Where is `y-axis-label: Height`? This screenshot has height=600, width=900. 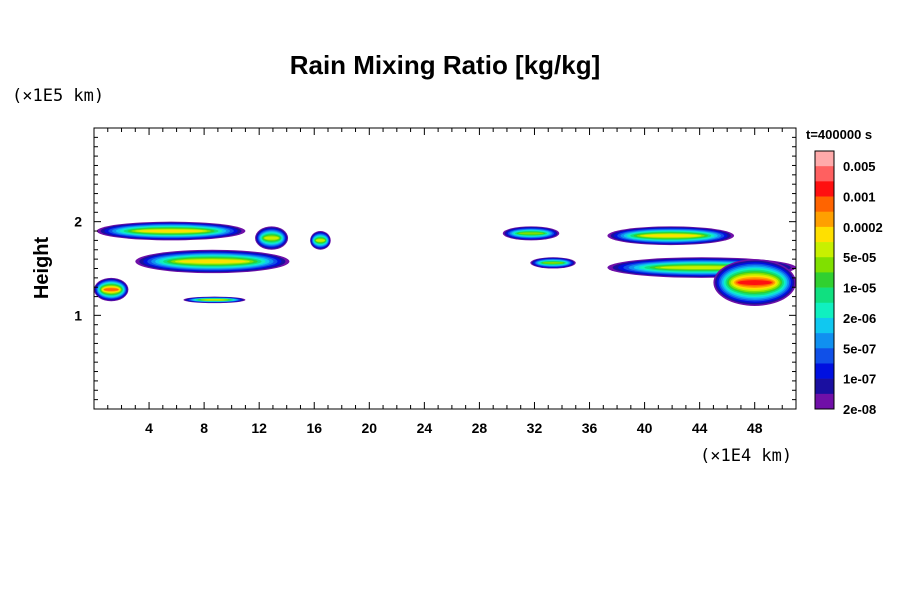 y-axis-label: Height is located at coordinates (42, 268).